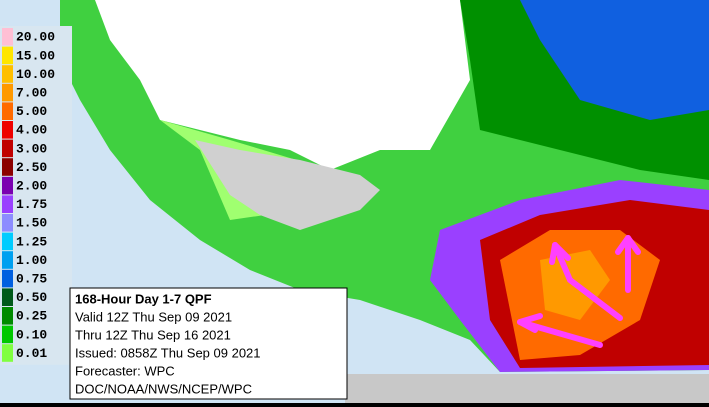 Image resolution: width=709 pixels, height=407 pixels. Describe the element at coordinates (354, 405) in the screenshot. I see `bottom-border` at that location.